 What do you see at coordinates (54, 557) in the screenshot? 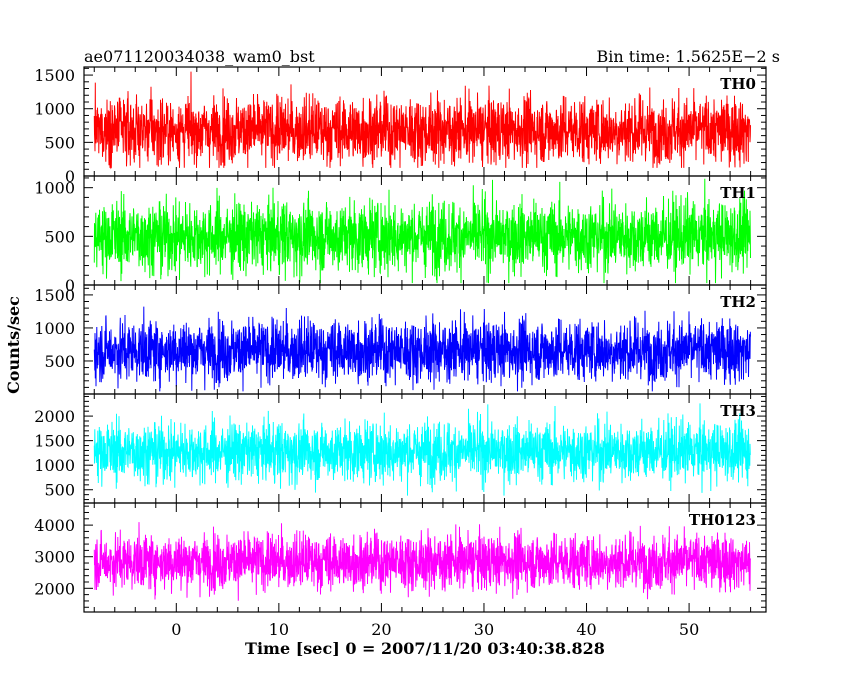
I see `y-tick-label: 3000` at bounding box center [54, 557].